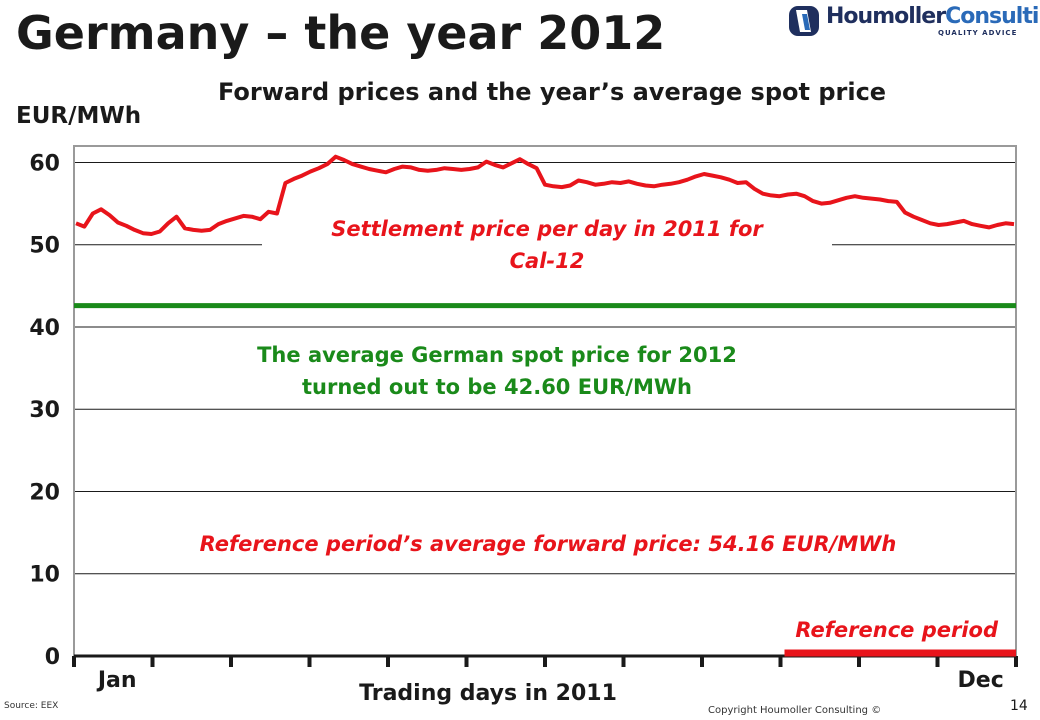 This screenshot has width=1040, height=720. I want to click on spot-average-label-line2: turned out to be 42.60 EUR/MWh, so click(497, 387).